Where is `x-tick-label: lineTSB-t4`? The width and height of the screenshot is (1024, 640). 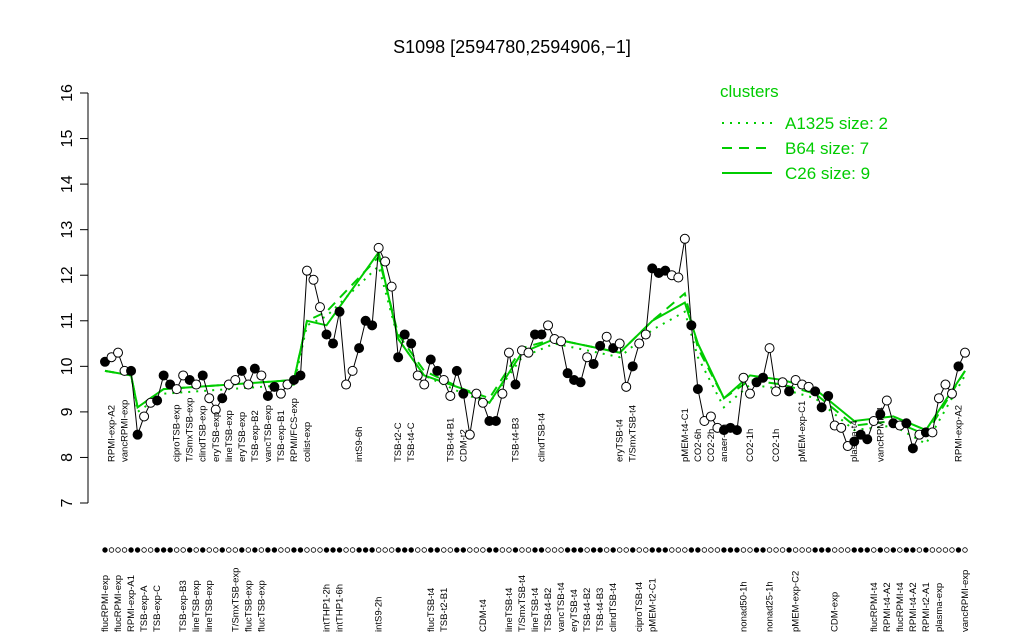
x-tick-label: lineTSB-t4 is located at coordinates (509, 610).